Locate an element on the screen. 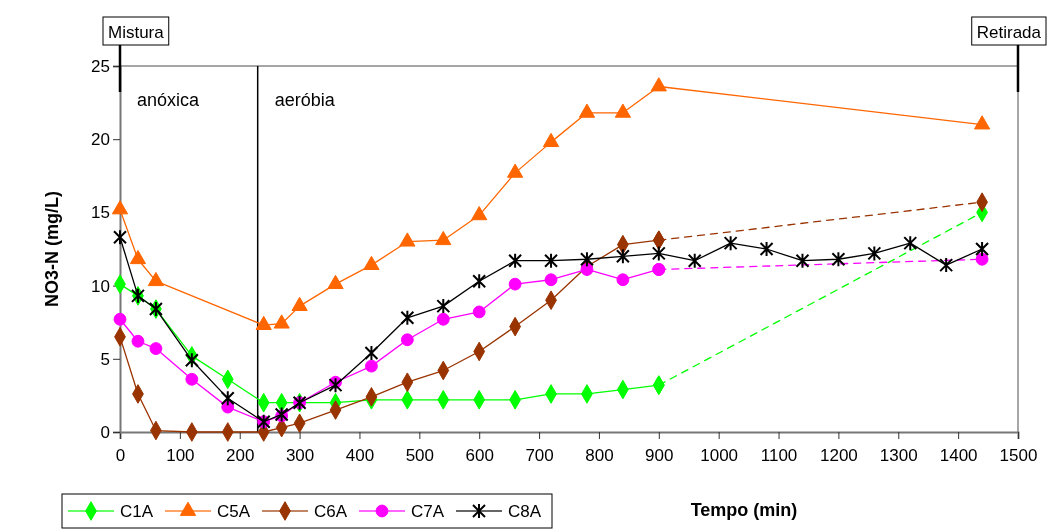 This screenshot has width=1048, height=529. y-tick-label: 5 is located at coordinates (105, 359).